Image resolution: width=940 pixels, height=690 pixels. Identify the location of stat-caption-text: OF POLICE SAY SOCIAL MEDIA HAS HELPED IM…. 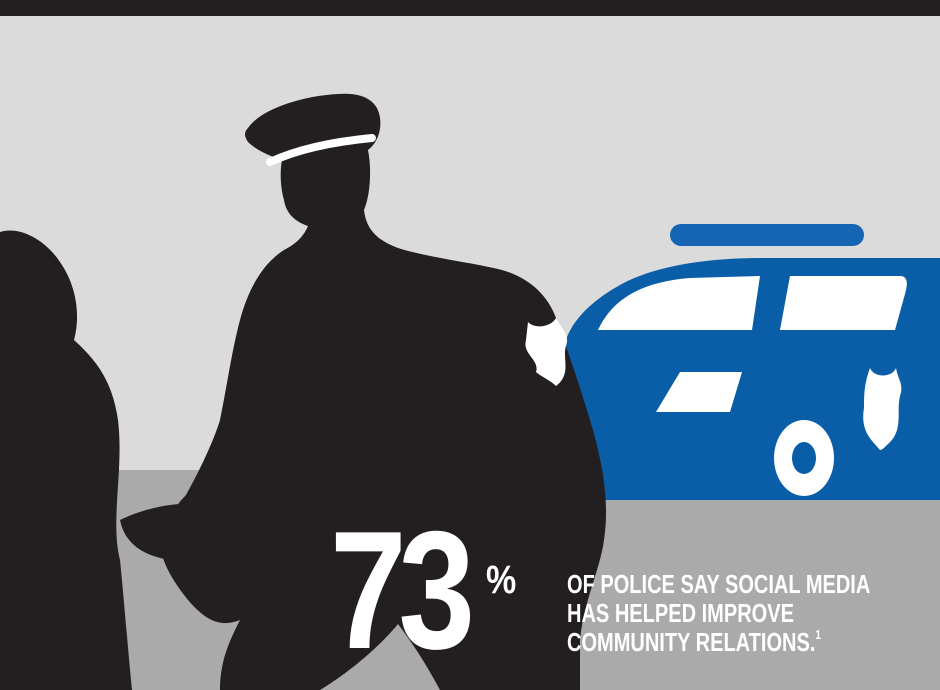
(718, 613).